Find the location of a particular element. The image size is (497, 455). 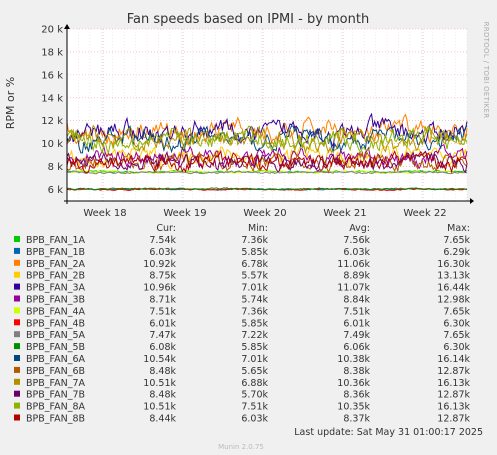

legend-min: 6.03k is located at coordinates (254, 419).